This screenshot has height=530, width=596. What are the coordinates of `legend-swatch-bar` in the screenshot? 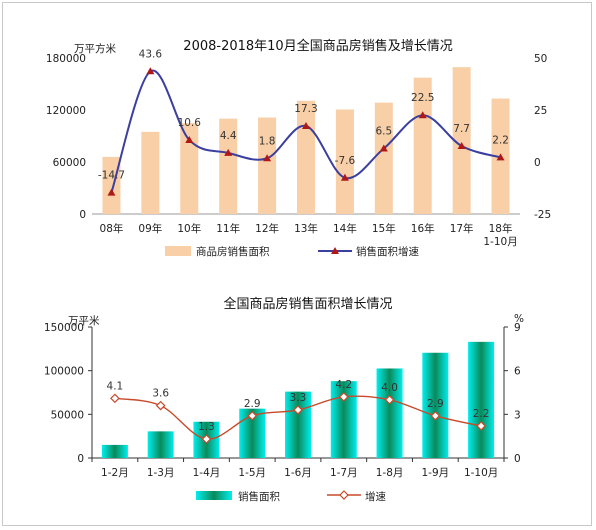 It's located at (178, 251).